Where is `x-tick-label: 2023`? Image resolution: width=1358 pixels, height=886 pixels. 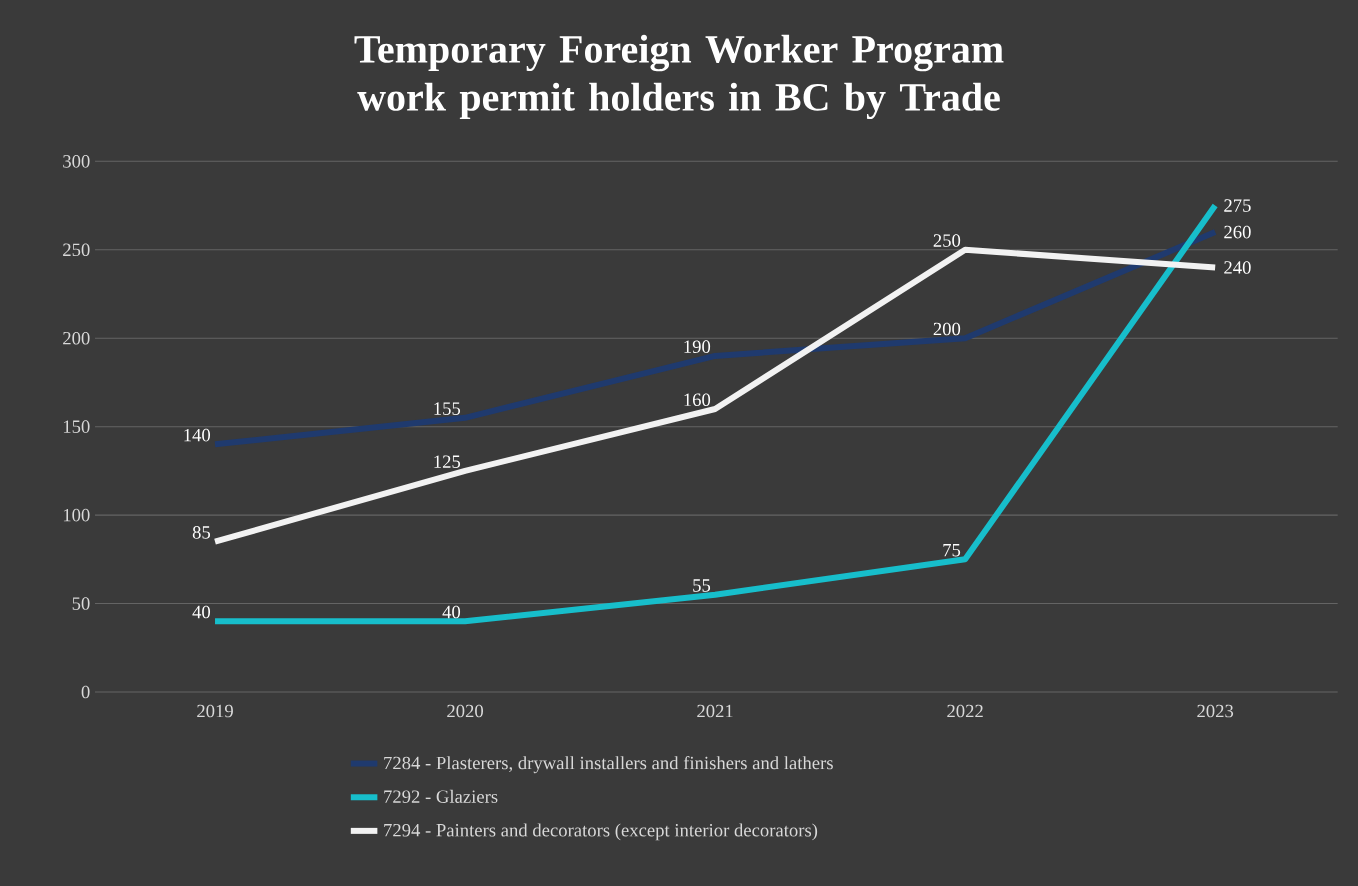 x-tick-label: 2023 is located at coordinates (1215, 711).